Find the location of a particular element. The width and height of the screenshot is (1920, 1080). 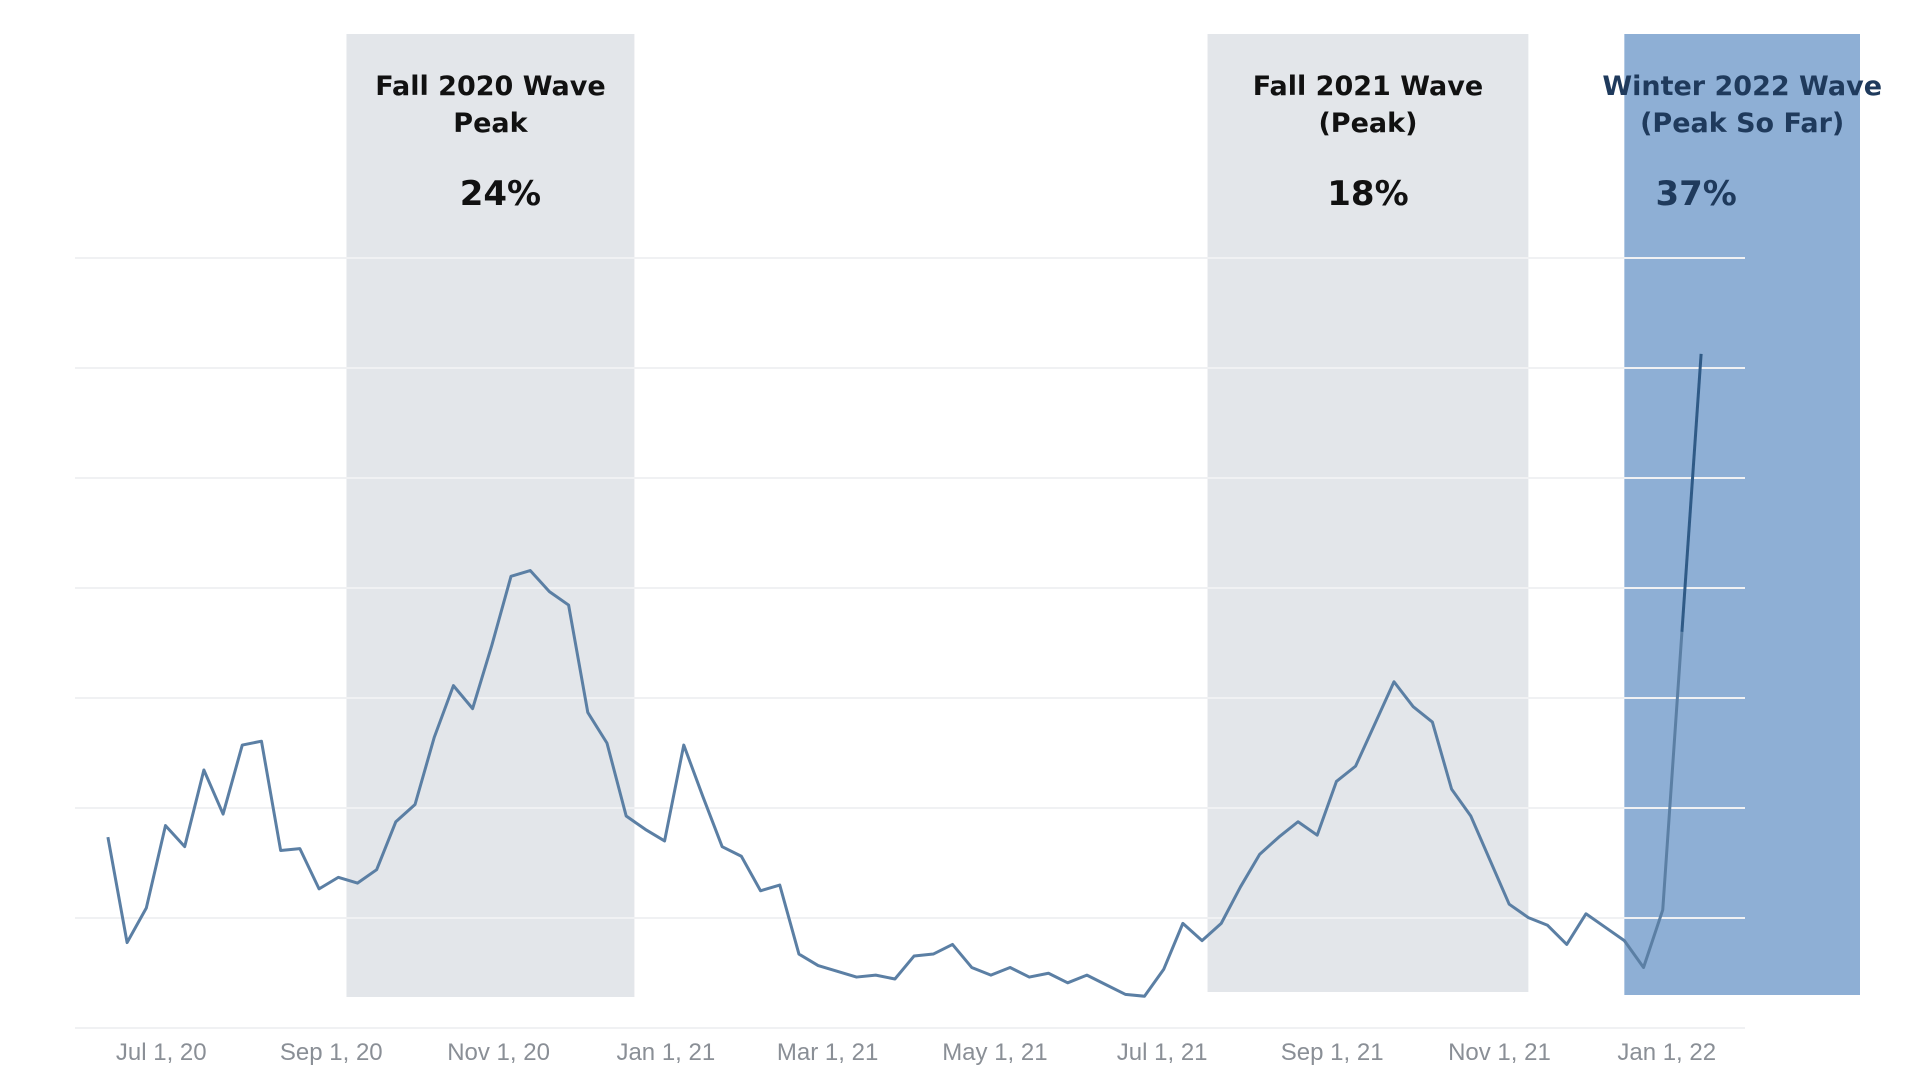

x-tick-label: Jul 1, 21 is located at coordinates (1162, 1052).